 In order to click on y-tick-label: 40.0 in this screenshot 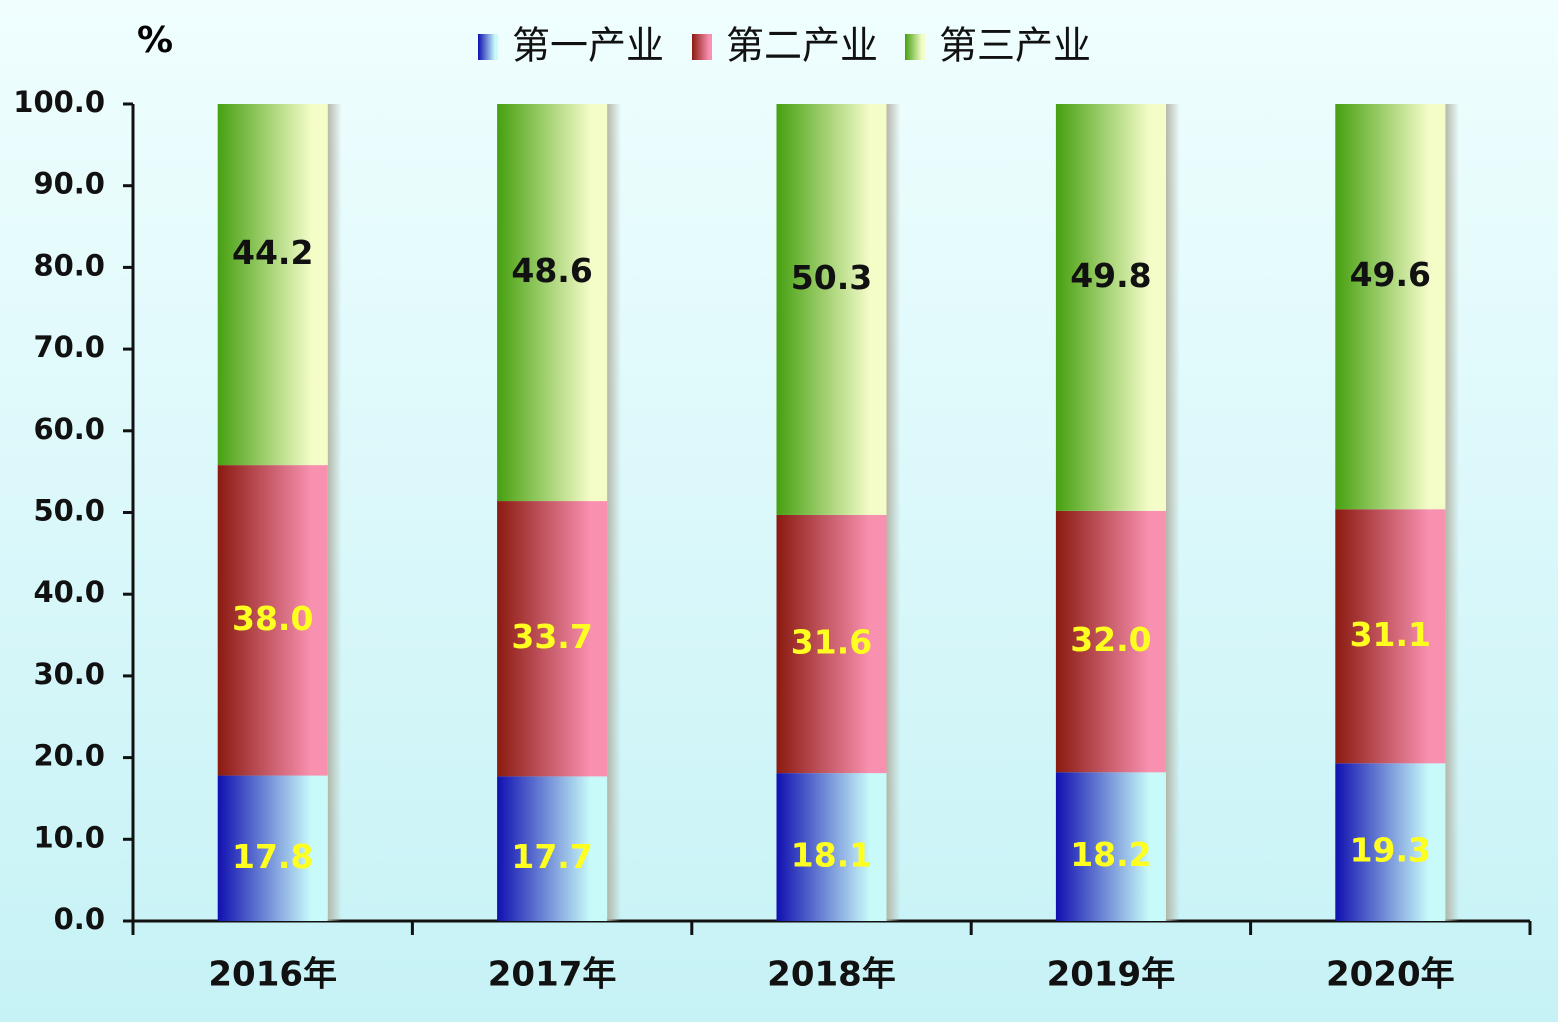, I will do `click(69, 592)`.